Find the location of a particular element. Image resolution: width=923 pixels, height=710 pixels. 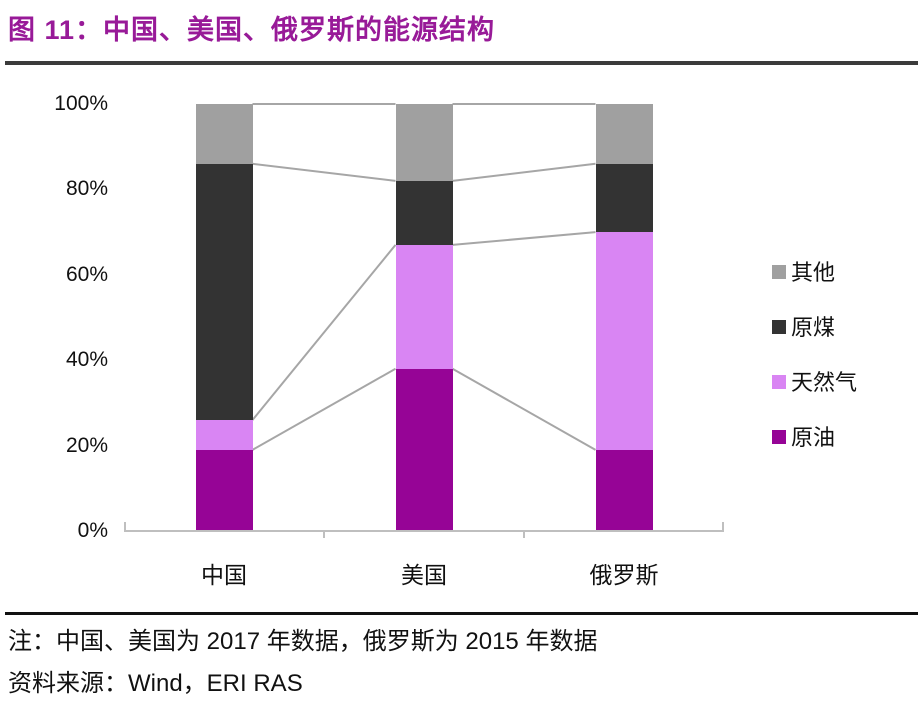

x-axis-label: 俄罗斯 is located at coordinates (624, 575).